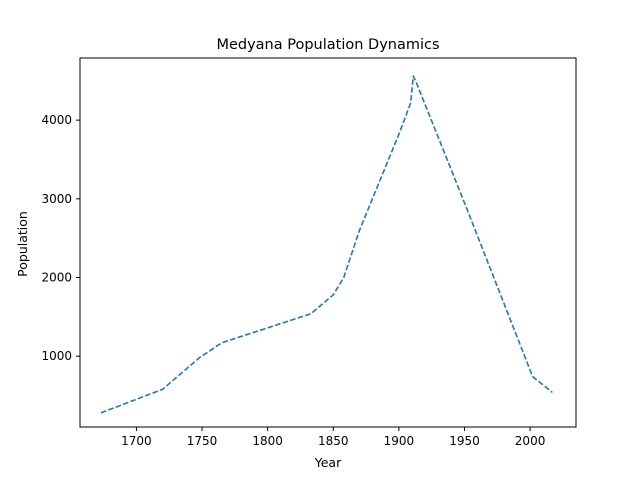  Describe the element at coordinates (530, 441) in the screenshot. I see `x-tick-label-6: 2000` at that location.